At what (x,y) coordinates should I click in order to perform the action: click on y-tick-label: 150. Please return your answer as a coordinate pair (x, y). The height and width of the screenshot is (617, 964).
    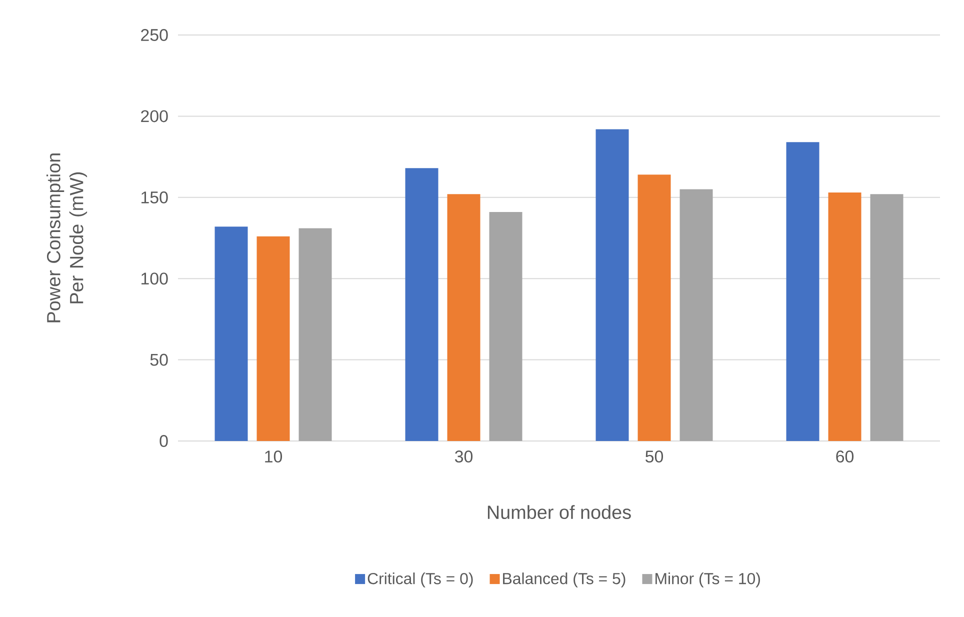
    Looking at the image, I should click on (155, 197).